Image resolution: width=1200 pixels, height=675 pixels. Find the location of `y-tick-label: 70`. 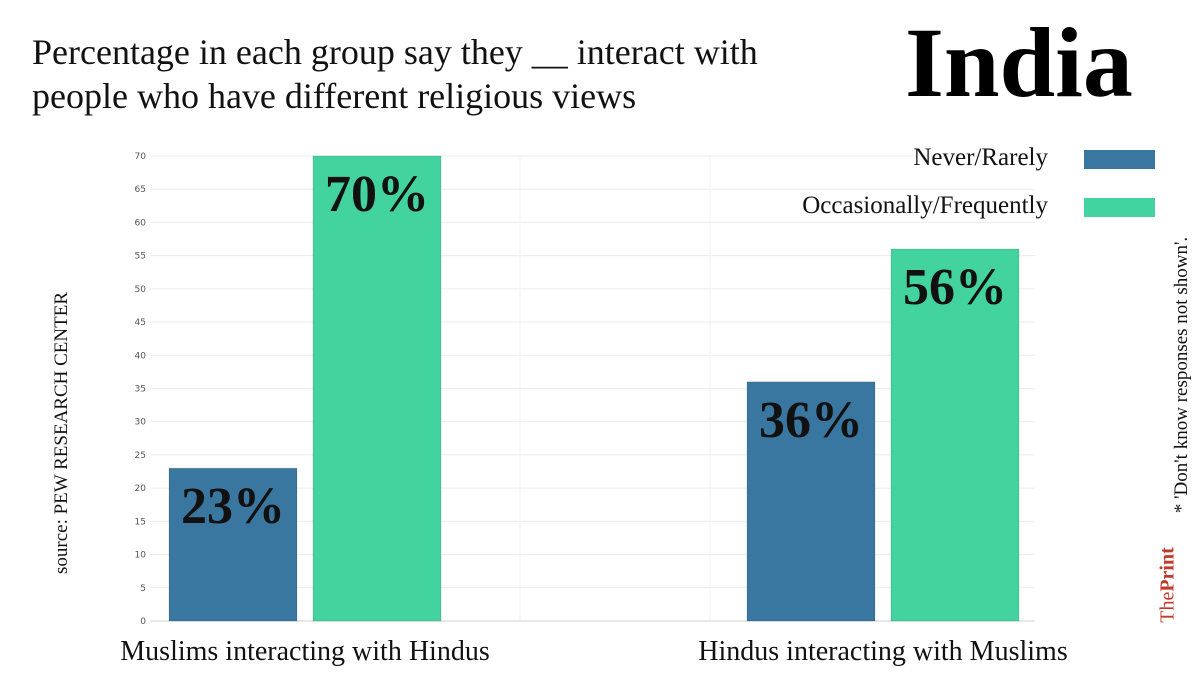

y-tick-label: 70 is located at coordinates (141, 157).